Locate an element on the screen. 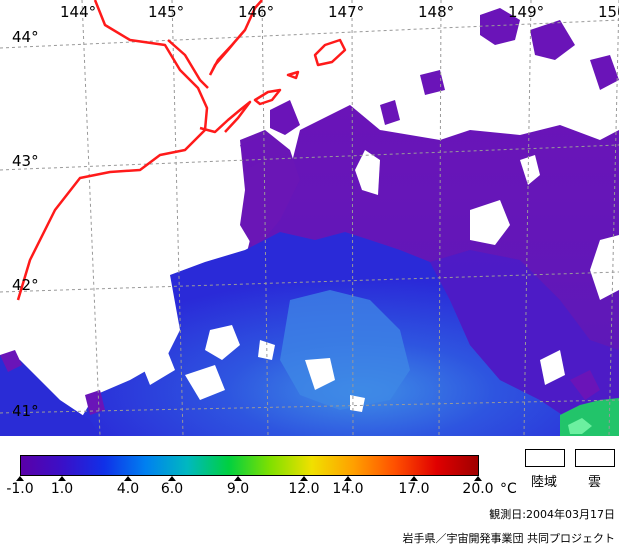  shiretoko-peninsula is located at coordinates (188, 64).